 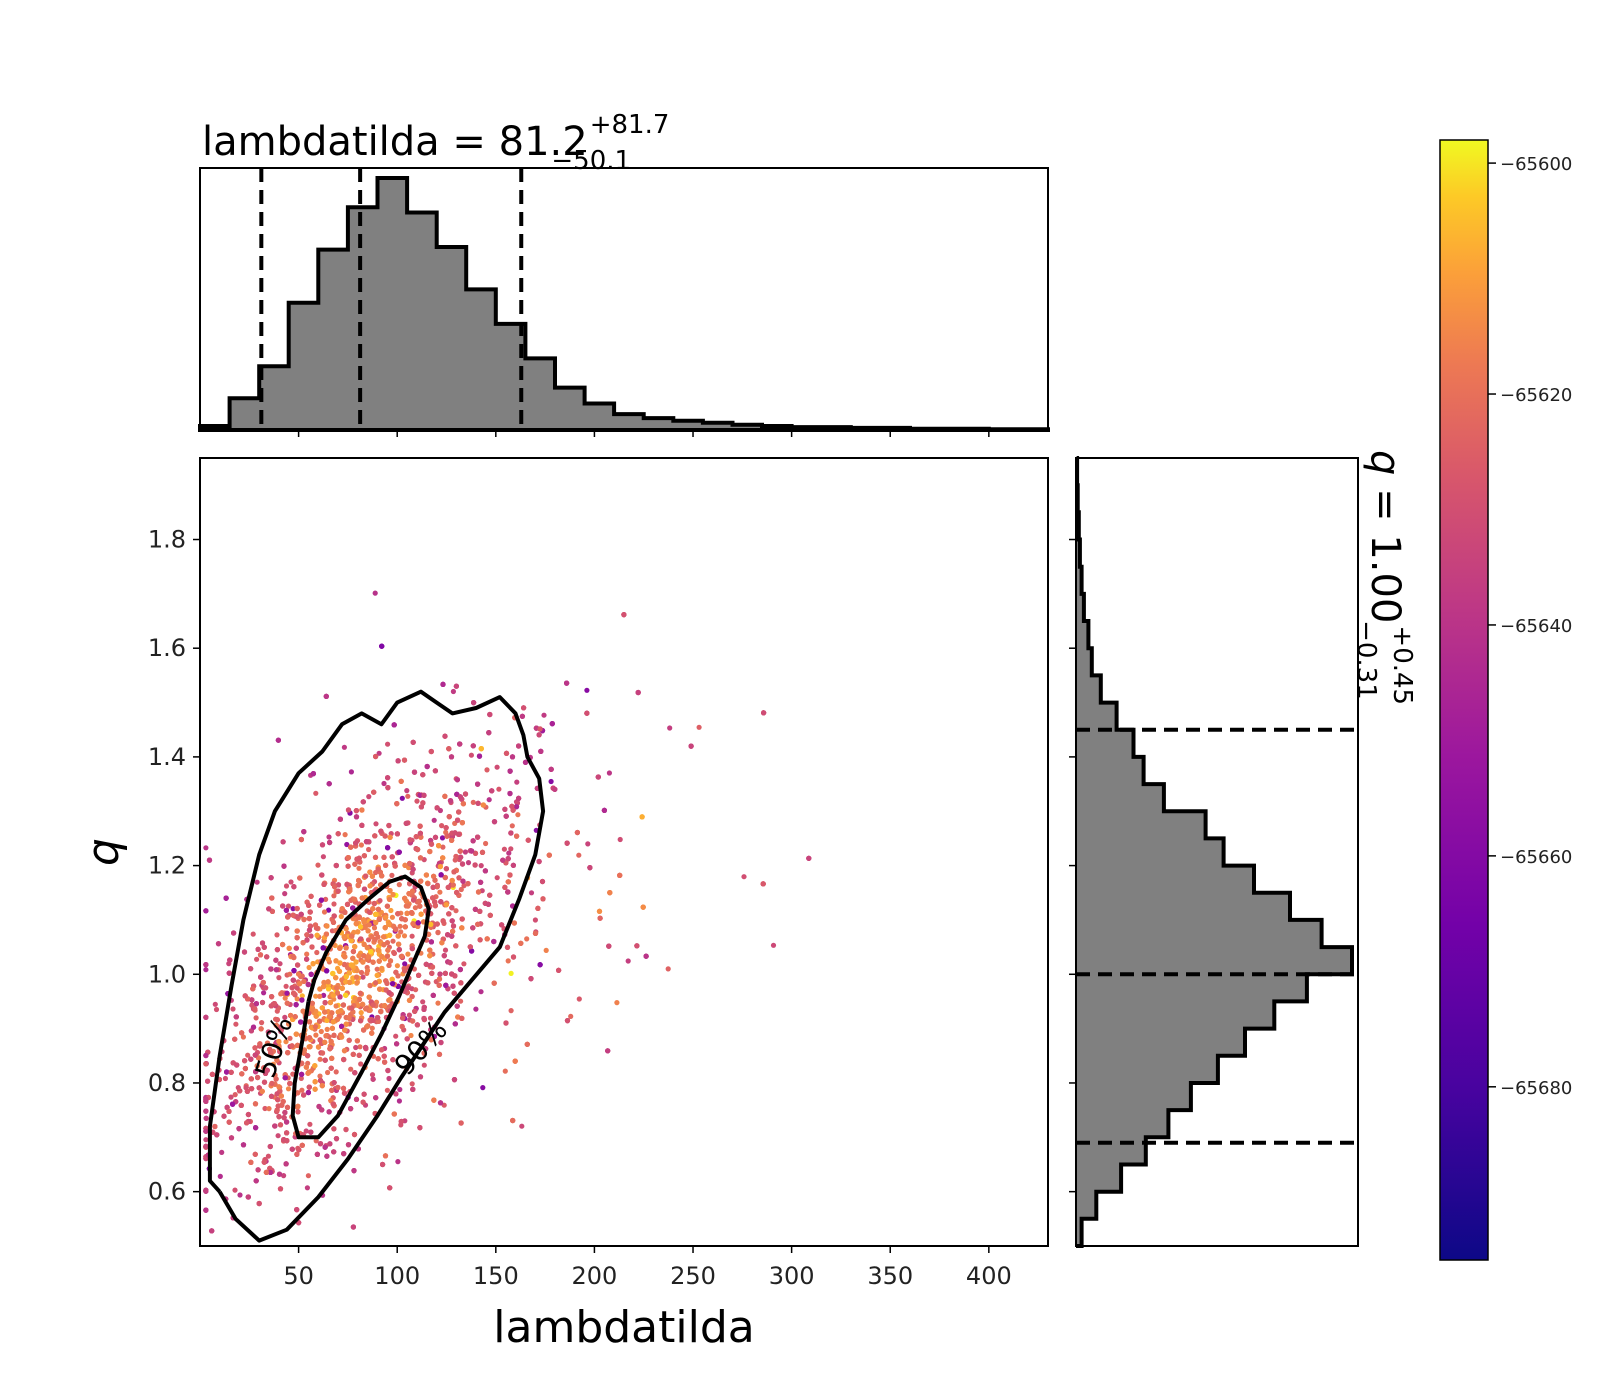 I want to click on top-histogram-ticks, so click(x=643, y=433).